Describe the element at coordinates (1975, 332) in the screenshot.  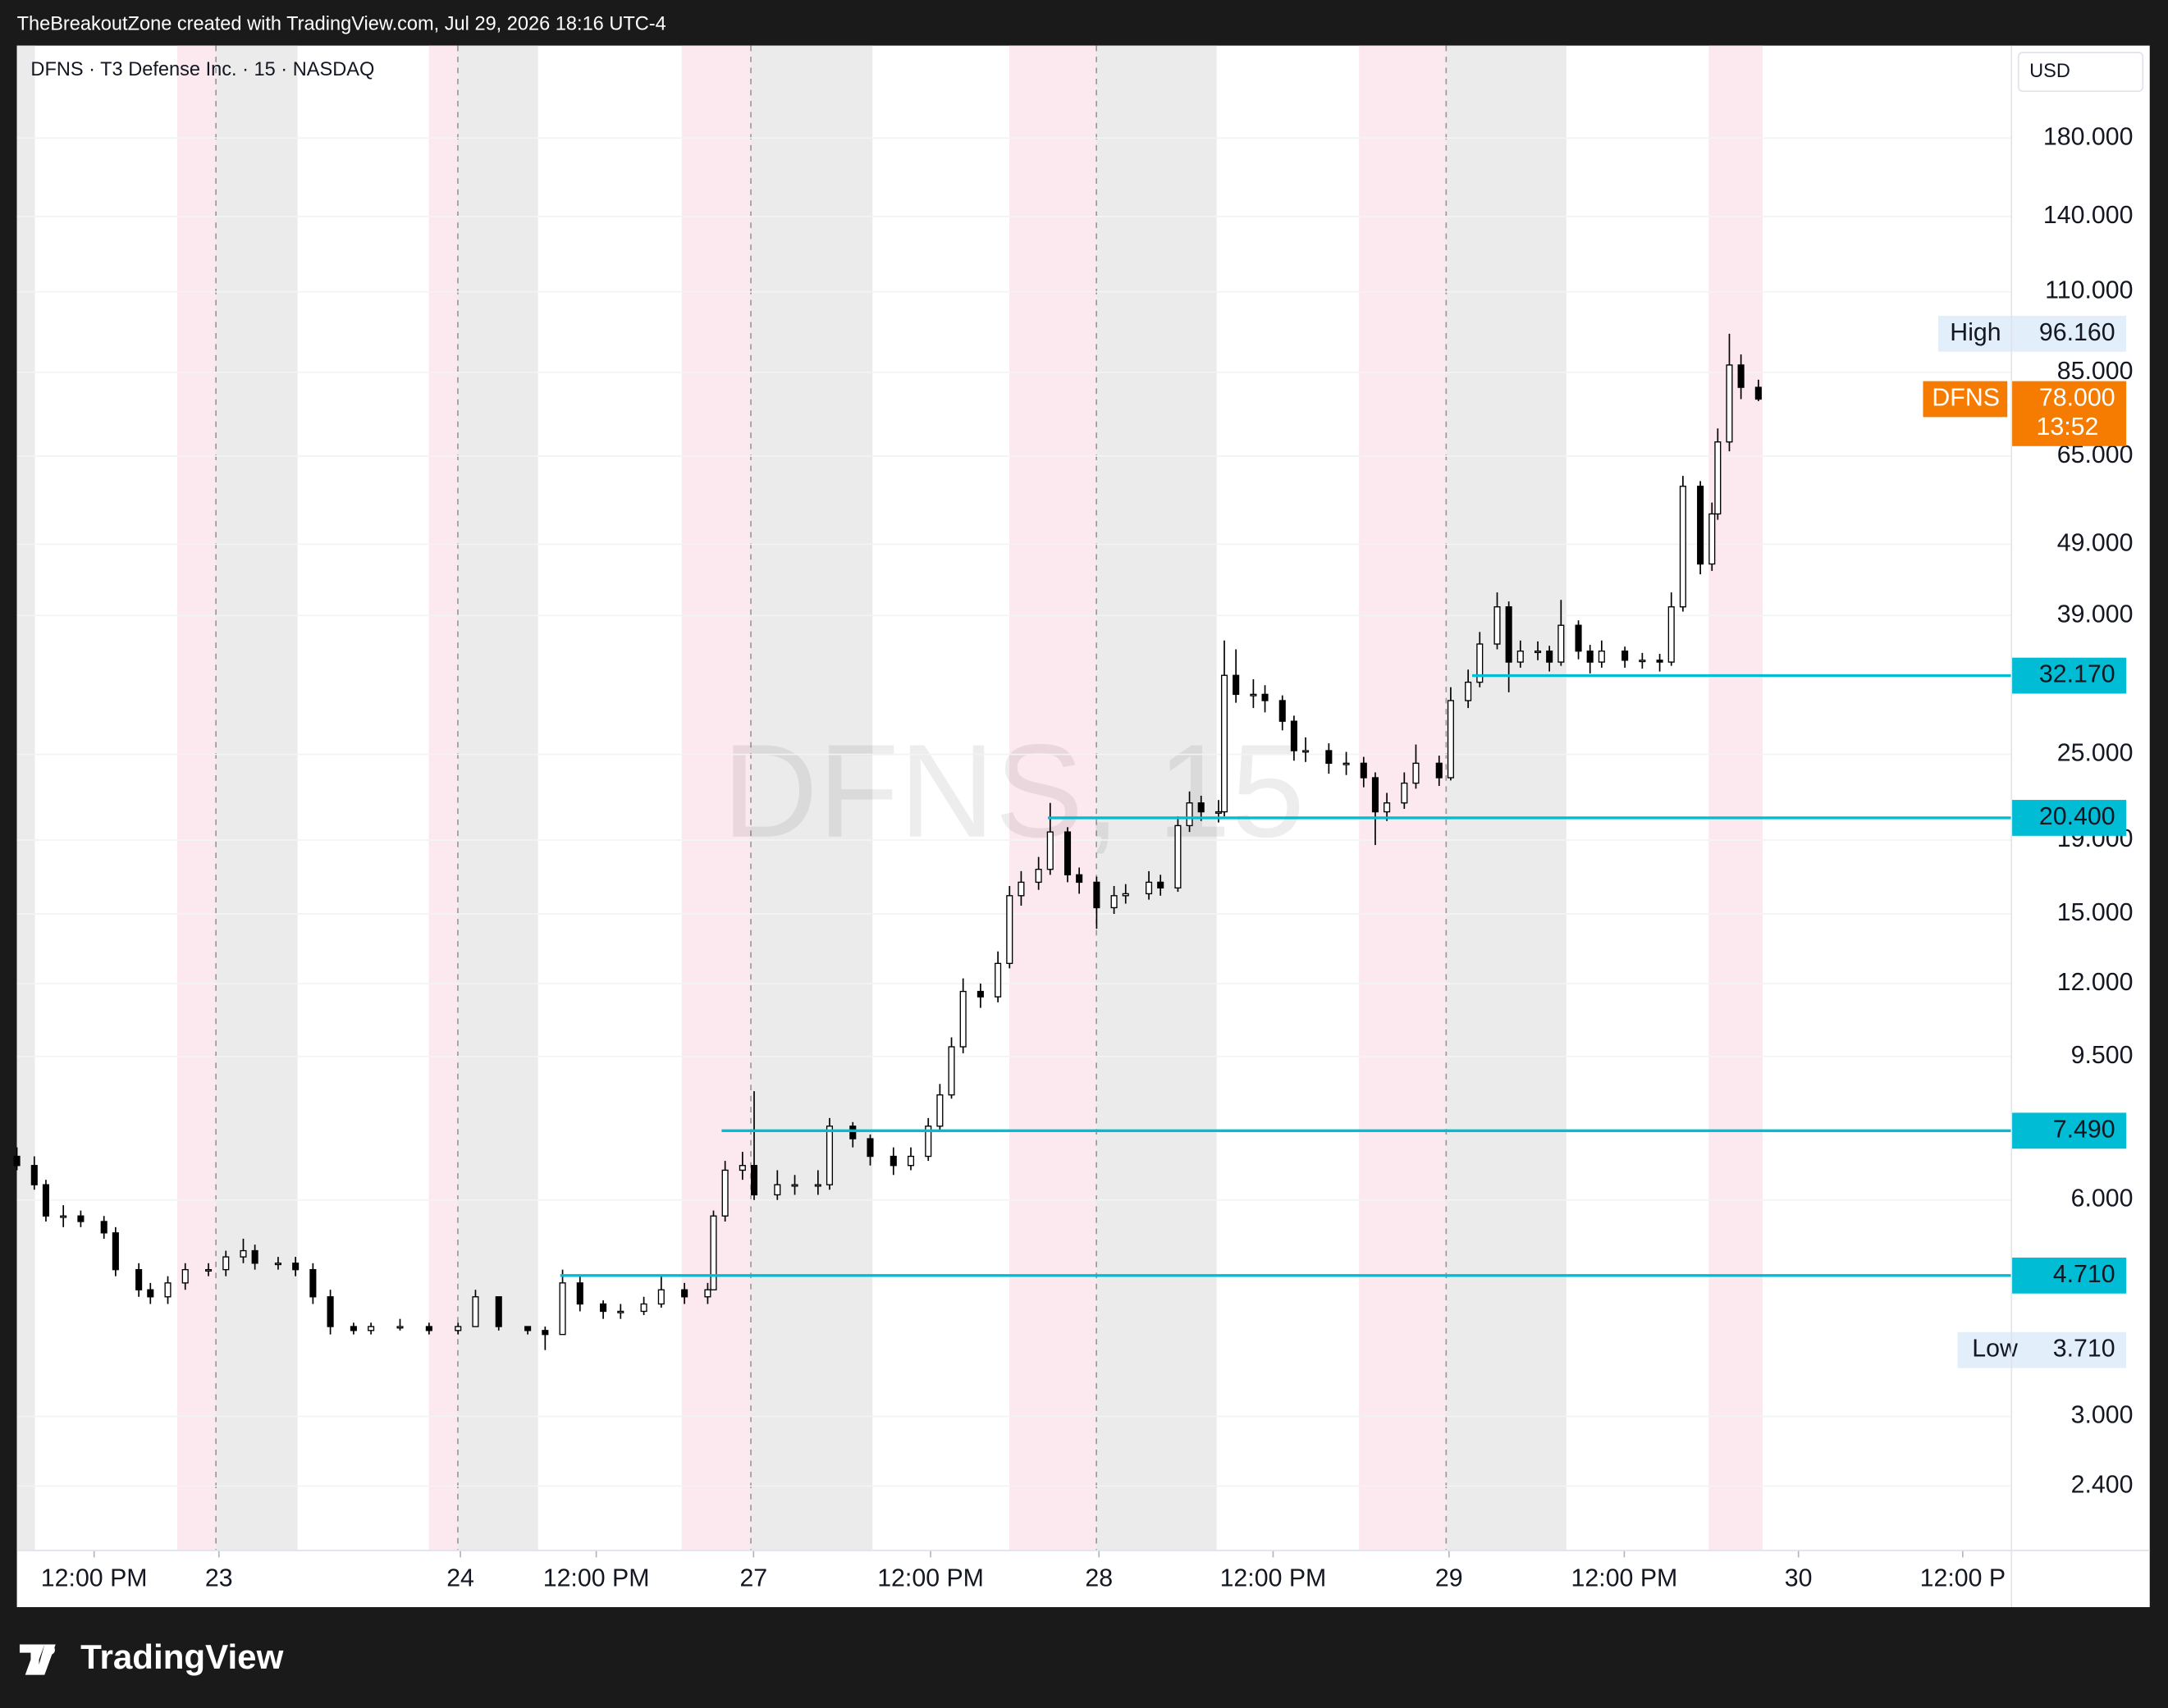
I see `high-text: High` at that location.